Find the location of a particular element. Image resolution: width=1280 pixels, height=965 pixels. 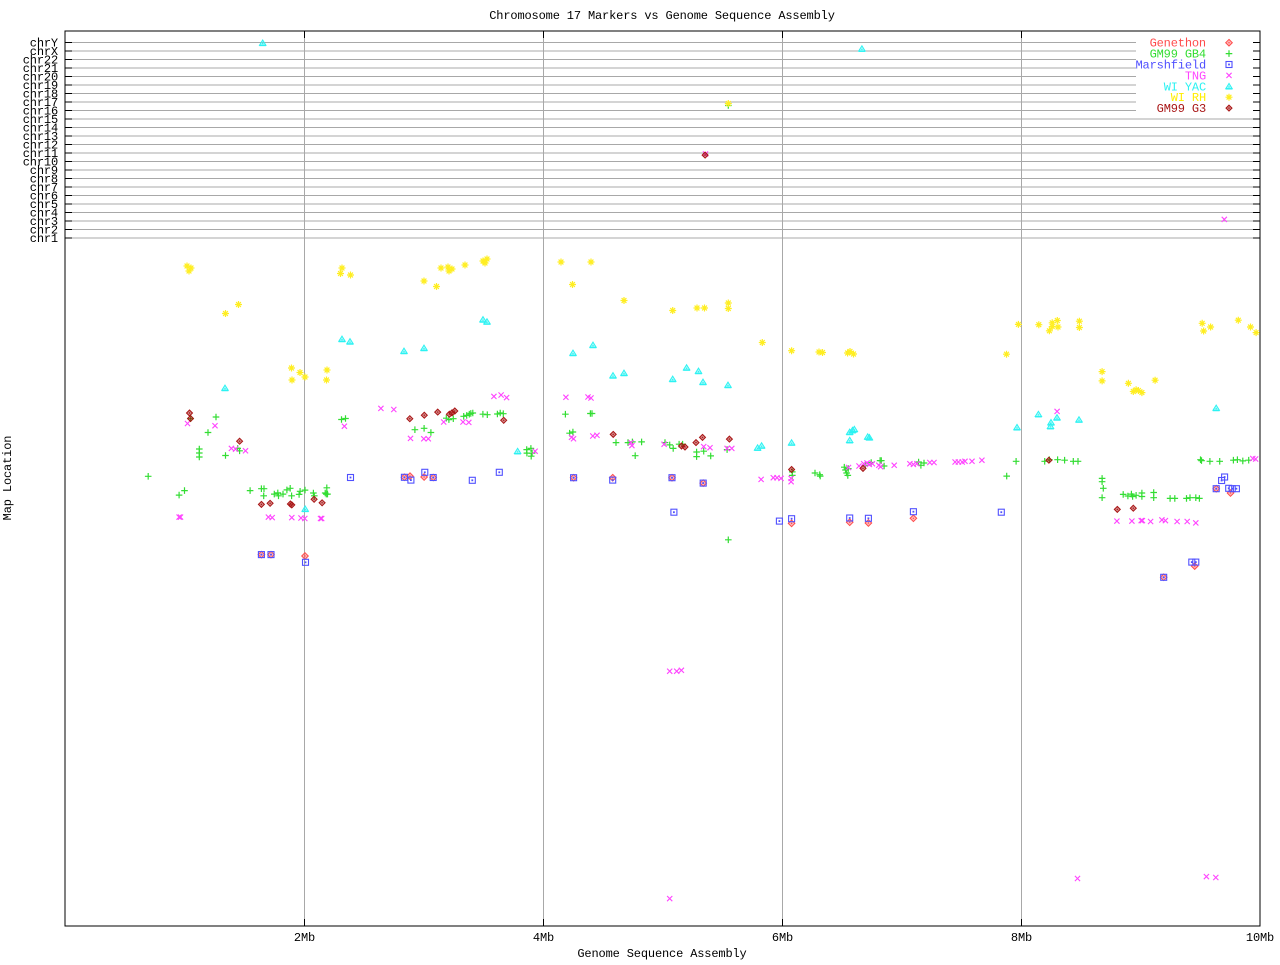

svg-text: chrY is located at coordinates (44, 43).